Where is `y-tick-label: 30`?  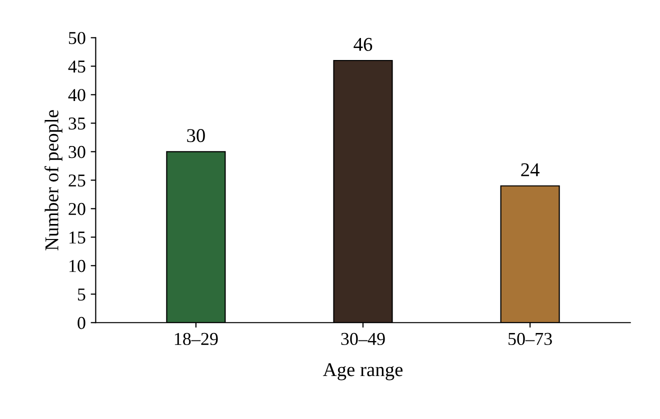
y-tick-label: 30 is located at coordinates (77, 152).